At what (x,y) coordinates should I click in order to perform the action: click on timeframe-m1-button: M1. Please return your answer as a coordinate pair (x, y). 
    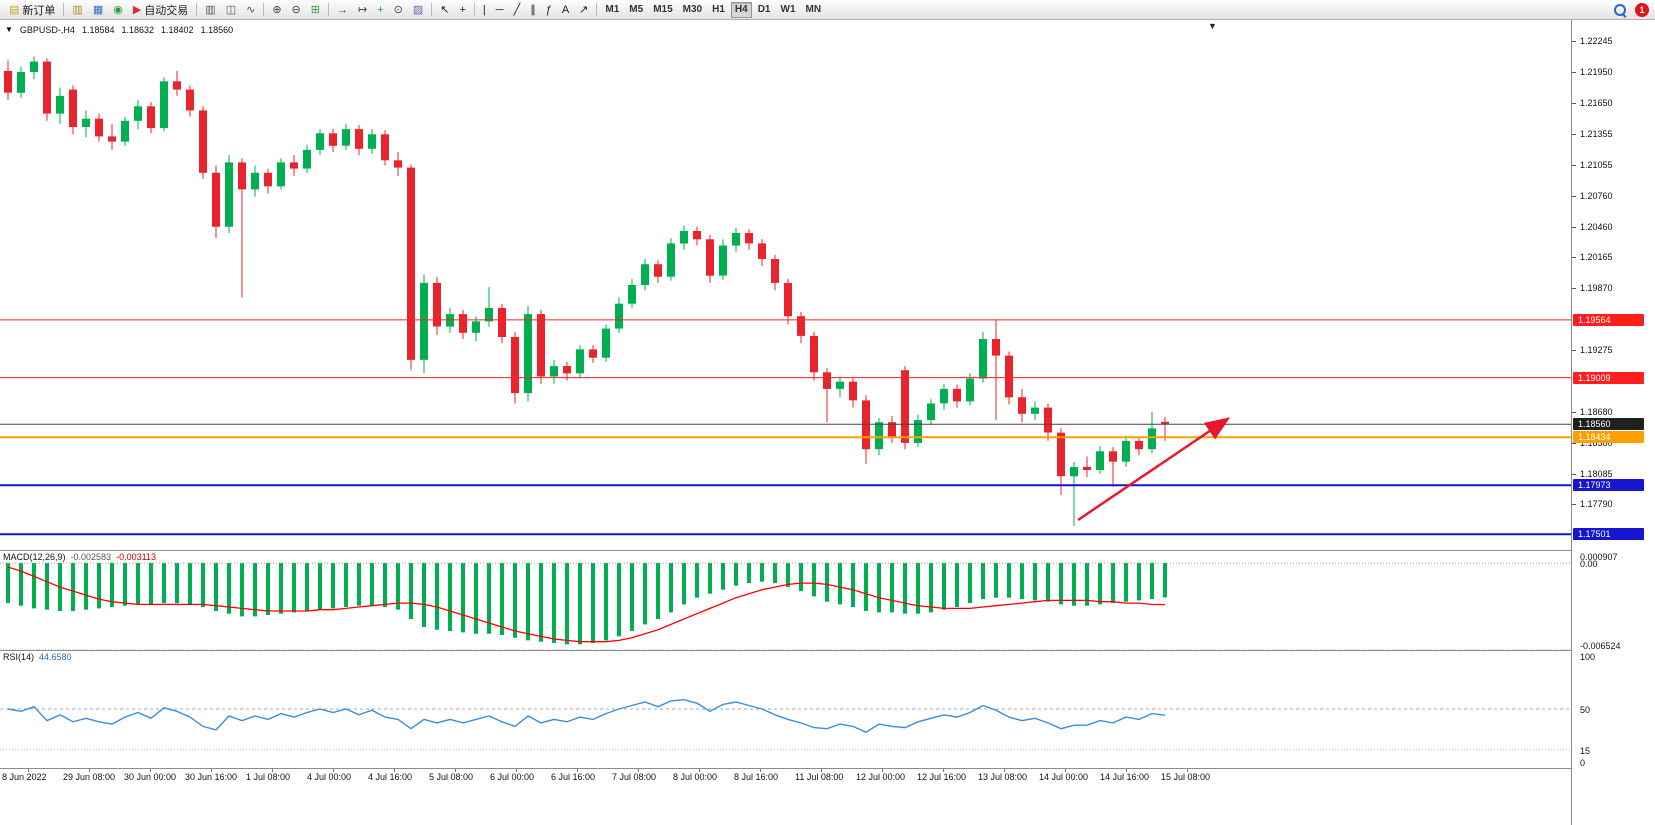
    Looking at the image, I should click on (612, 9).